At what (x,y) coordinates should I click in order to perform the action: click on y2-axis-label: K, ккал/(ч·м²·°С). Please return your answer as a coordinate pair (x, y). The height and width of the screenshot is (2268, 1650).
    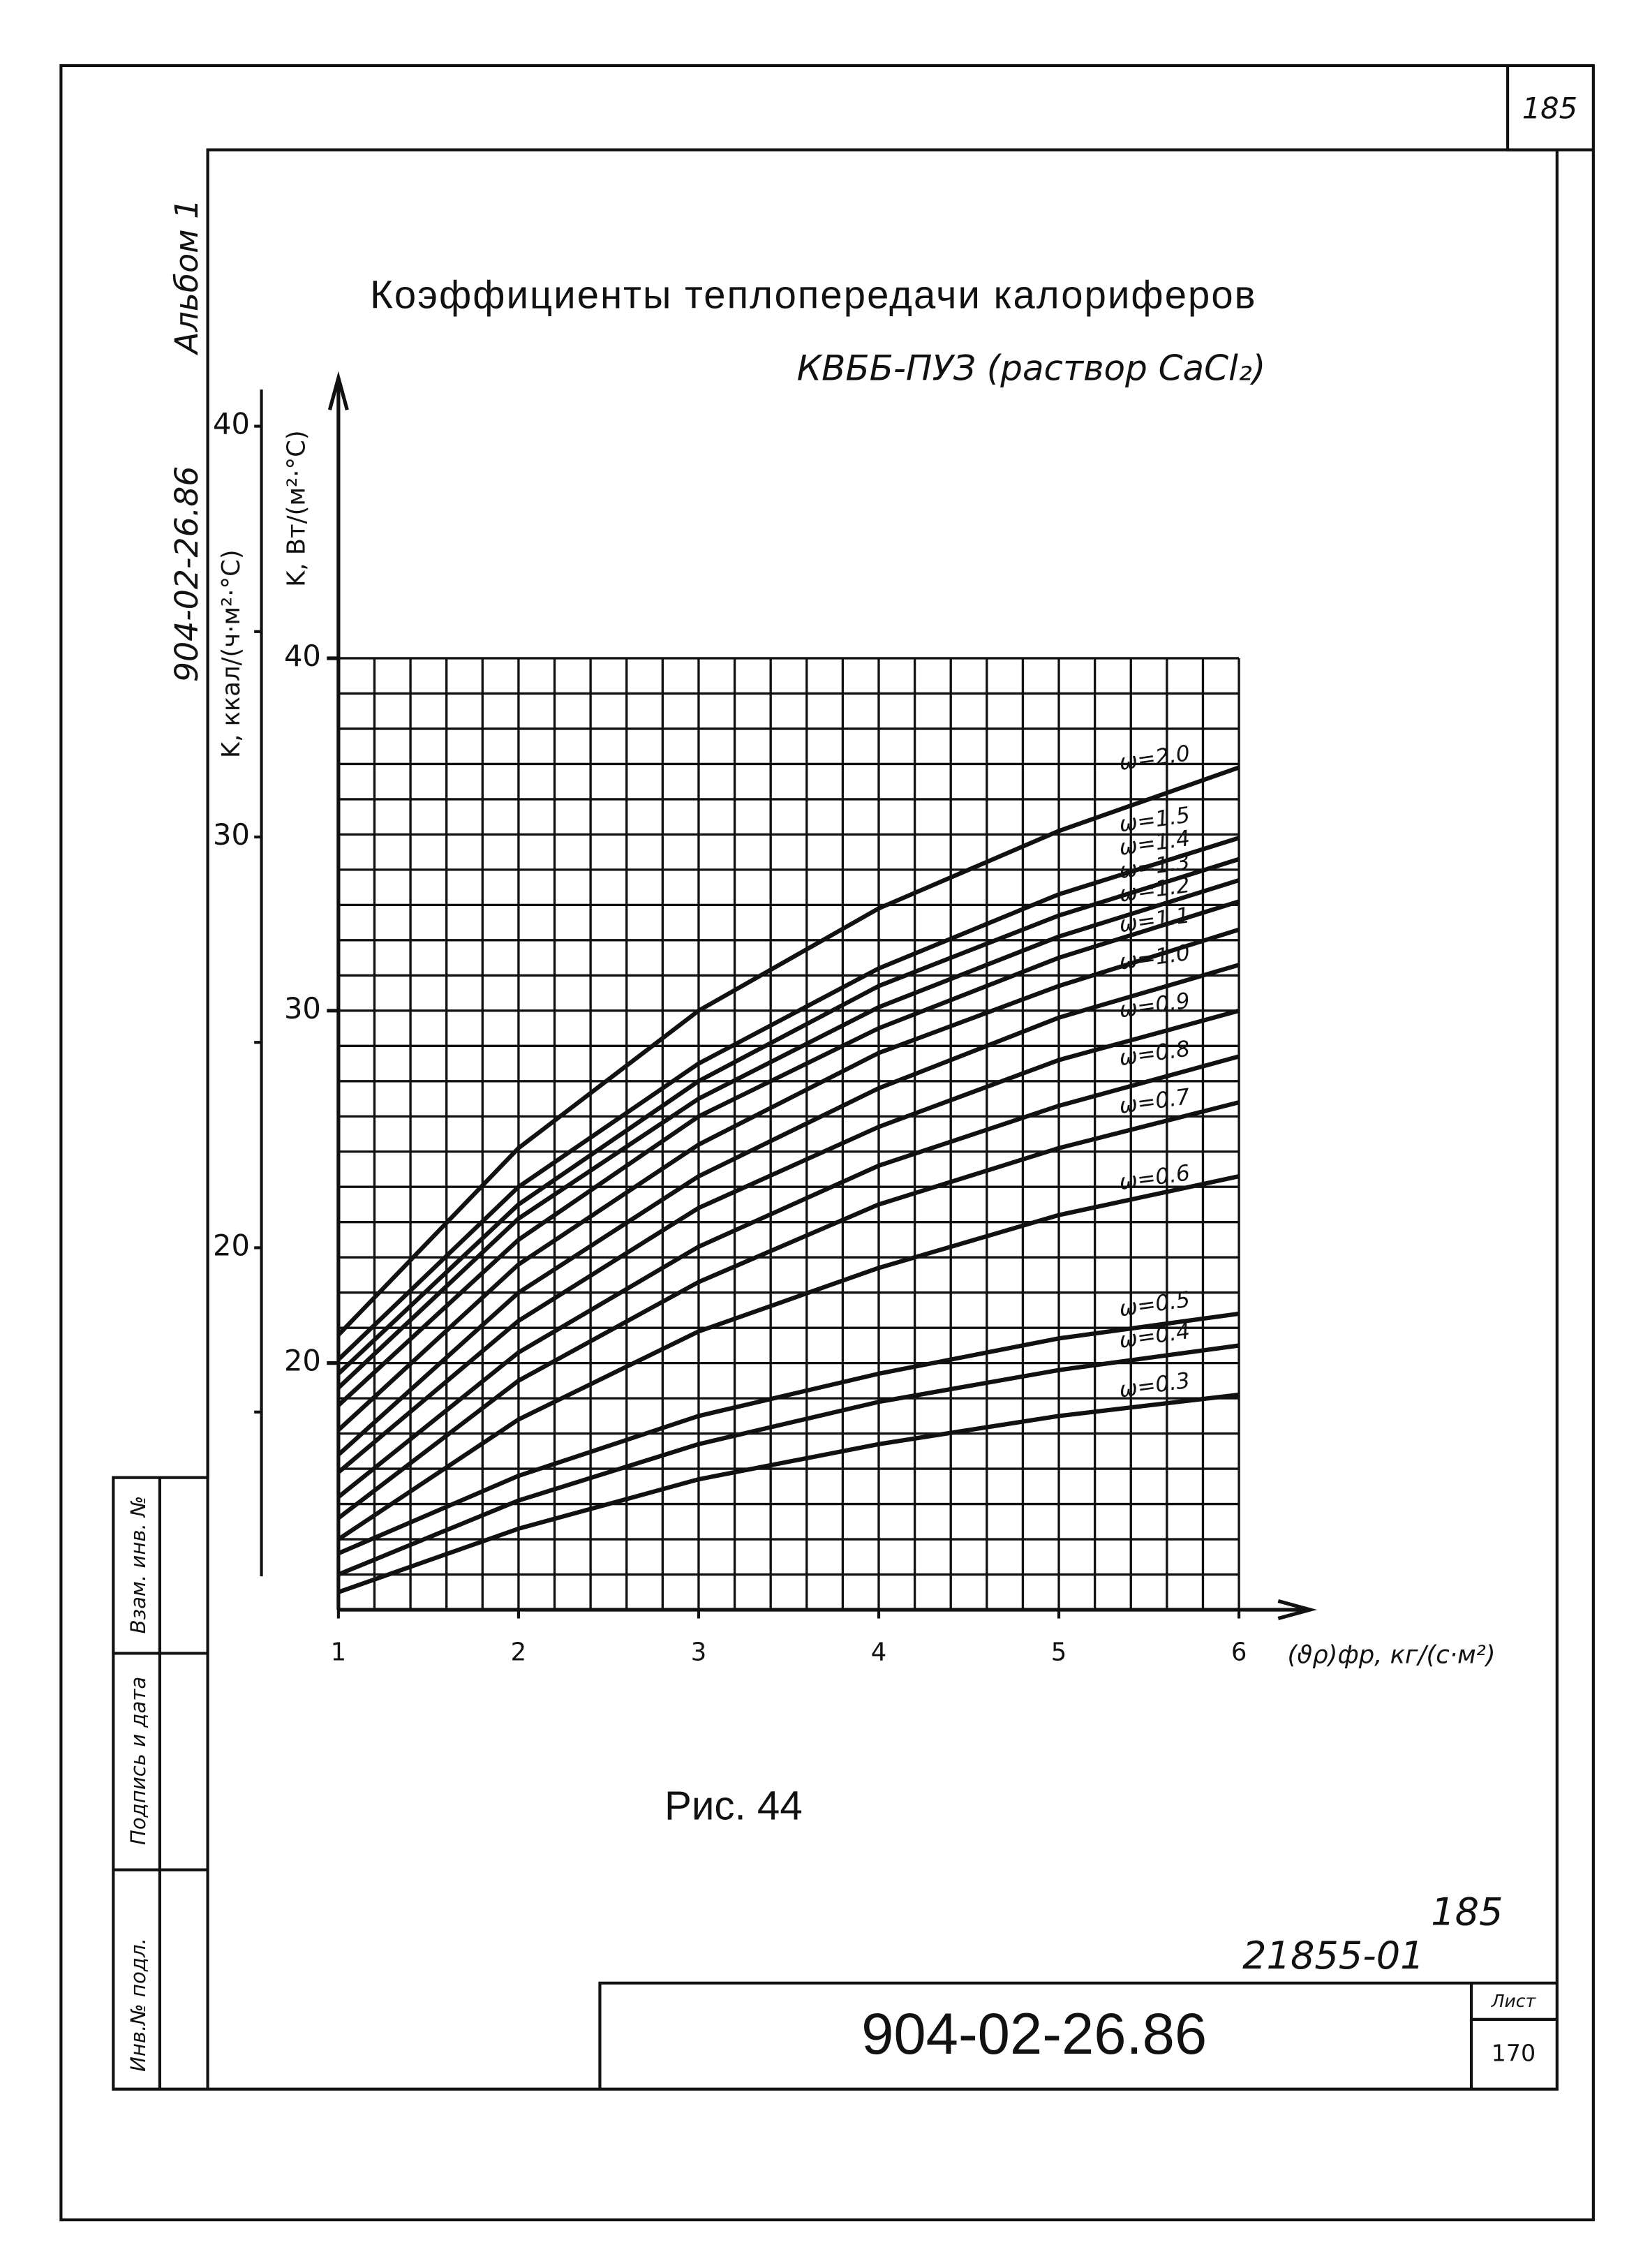
    Looking at the image, I should click on (231, 653).